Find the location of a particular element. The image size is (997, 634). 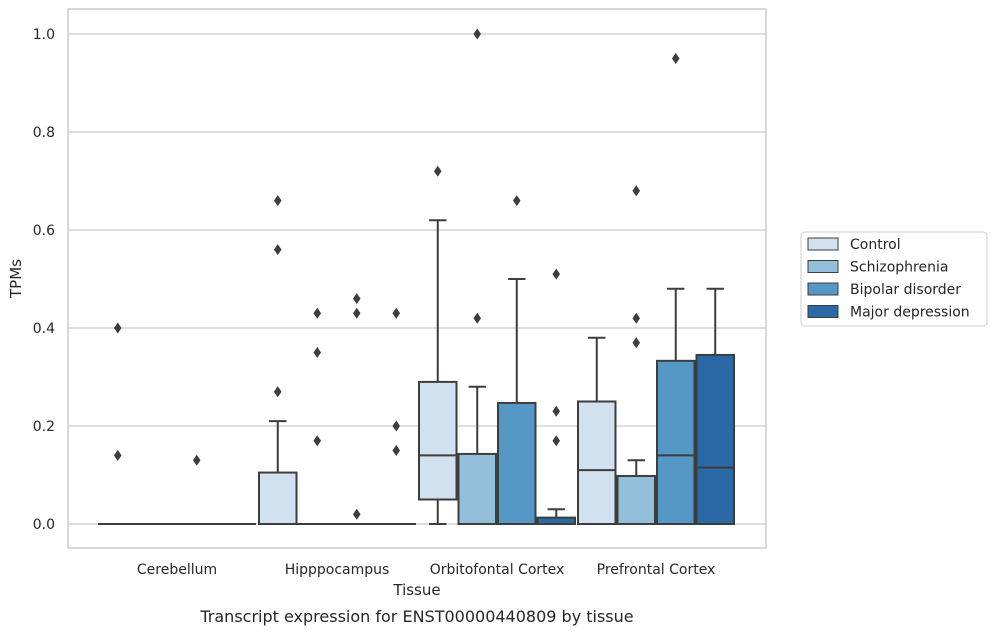

y-tick-labels: 0.0 0.2 0.4 0.6 0.8 1.0 is located at coordinates (44, 280).